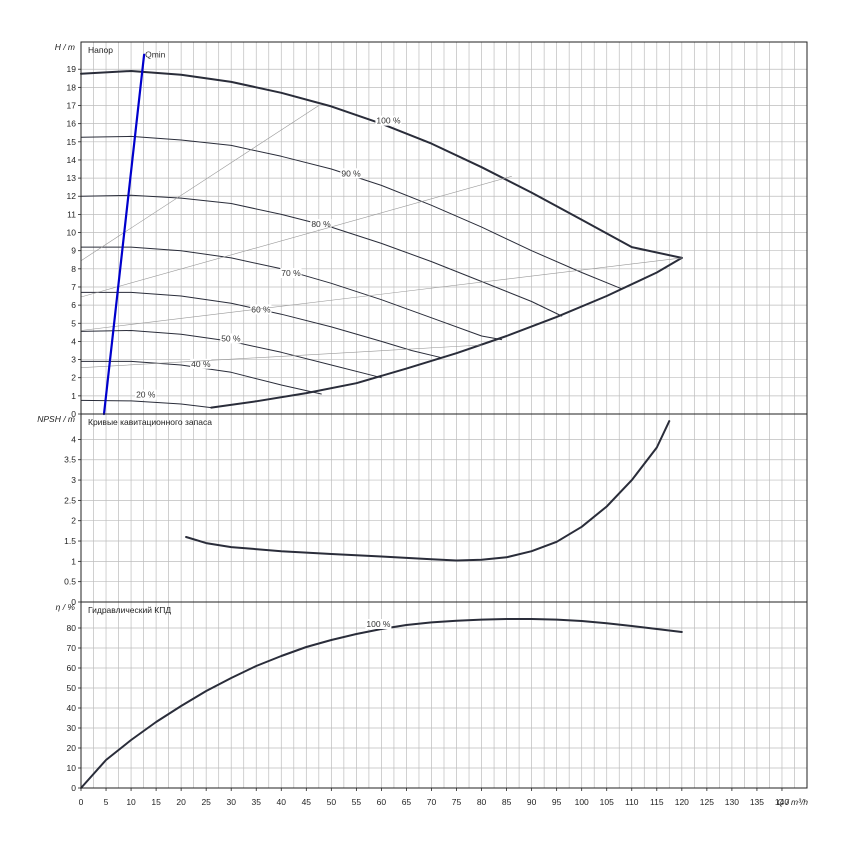 The height and width of the screenshot is (850, 850). What do you see at coordinates (657, 802) in the screenshot?
I see `x-tick-label-23: 115` at bounding box center [657, 802].